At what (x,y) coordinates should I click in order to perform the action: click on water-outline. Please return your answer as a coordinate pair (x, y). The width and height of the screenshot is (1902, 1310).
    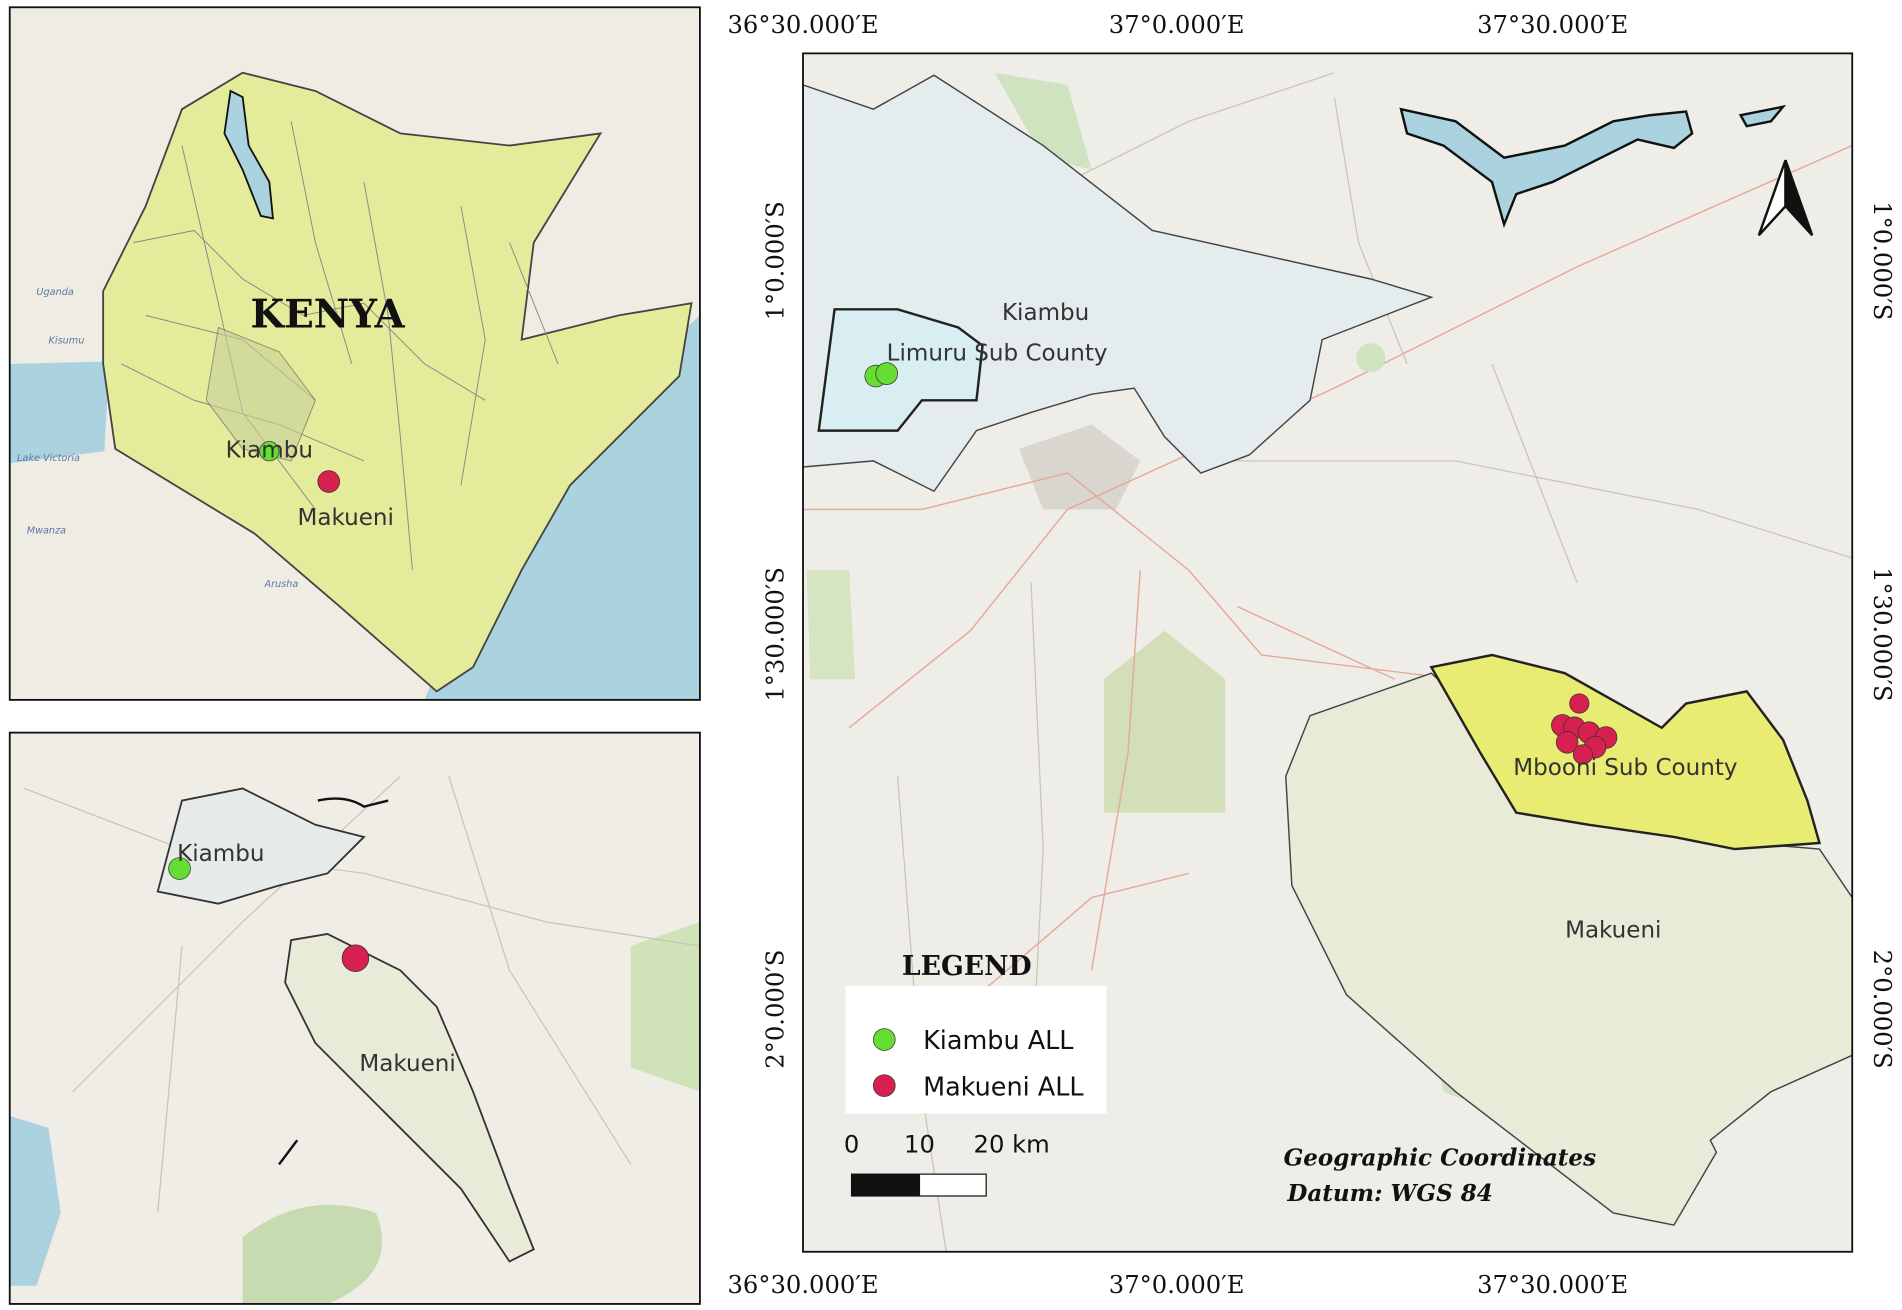
    Looking at the image, I should click on (333, 981).